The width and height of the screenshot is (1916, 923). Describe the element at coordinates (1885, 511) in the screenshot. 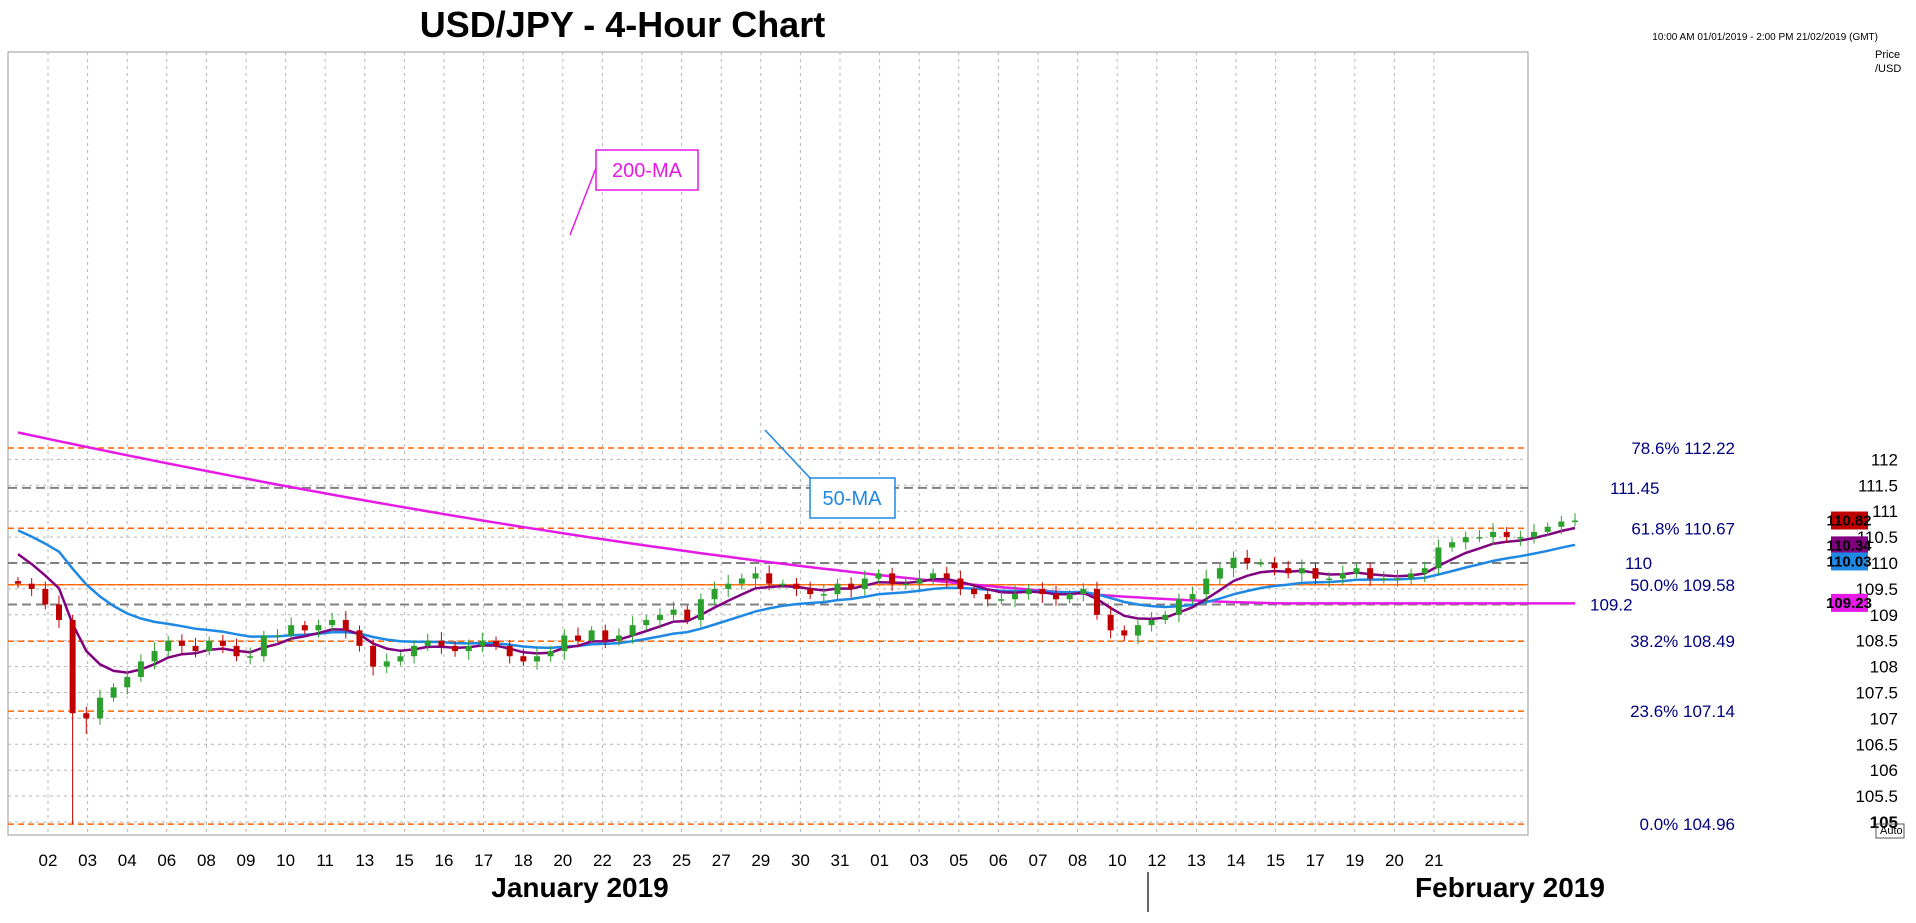

I see `y-tick-label: 111` at that location.